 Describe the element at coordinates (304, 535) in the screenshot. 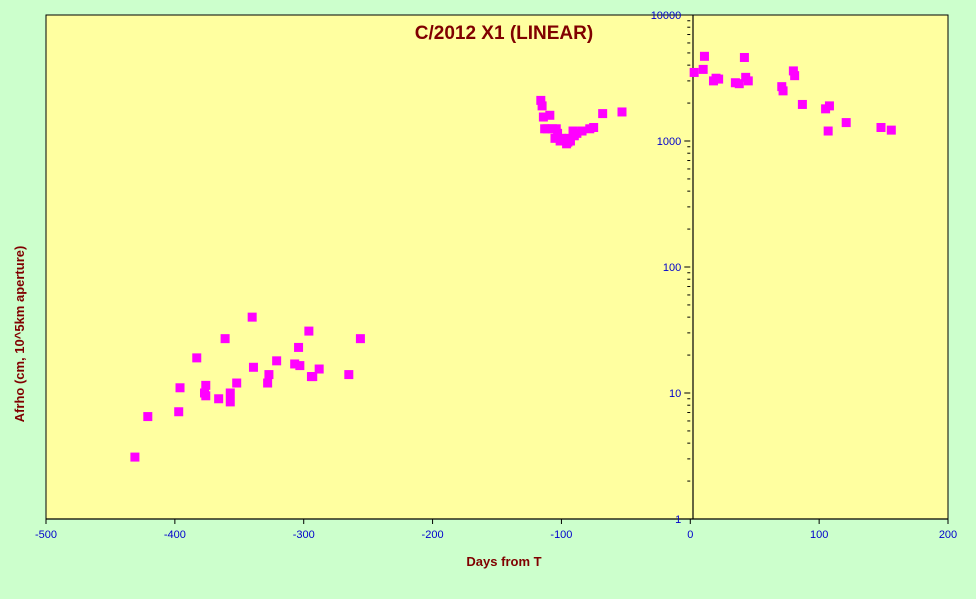

I see `x-tick-label: -300` at that location.